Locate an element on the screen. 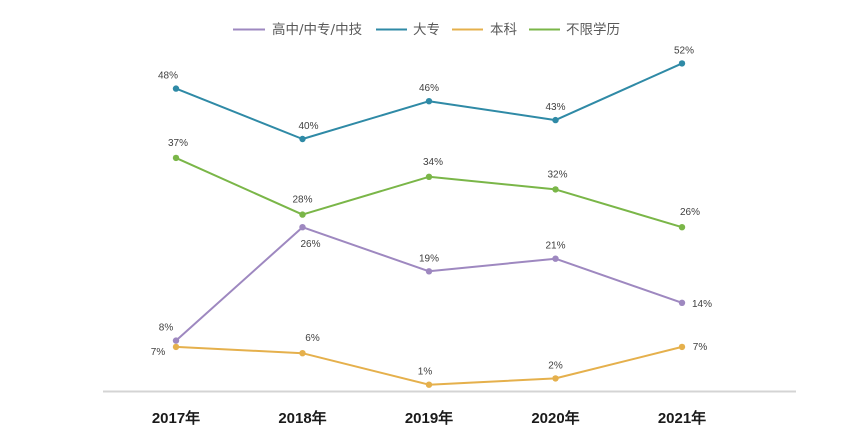 This screenshot has width=864, height=446. data-point-junior-college-2020 is located at coordinates (555, 120).